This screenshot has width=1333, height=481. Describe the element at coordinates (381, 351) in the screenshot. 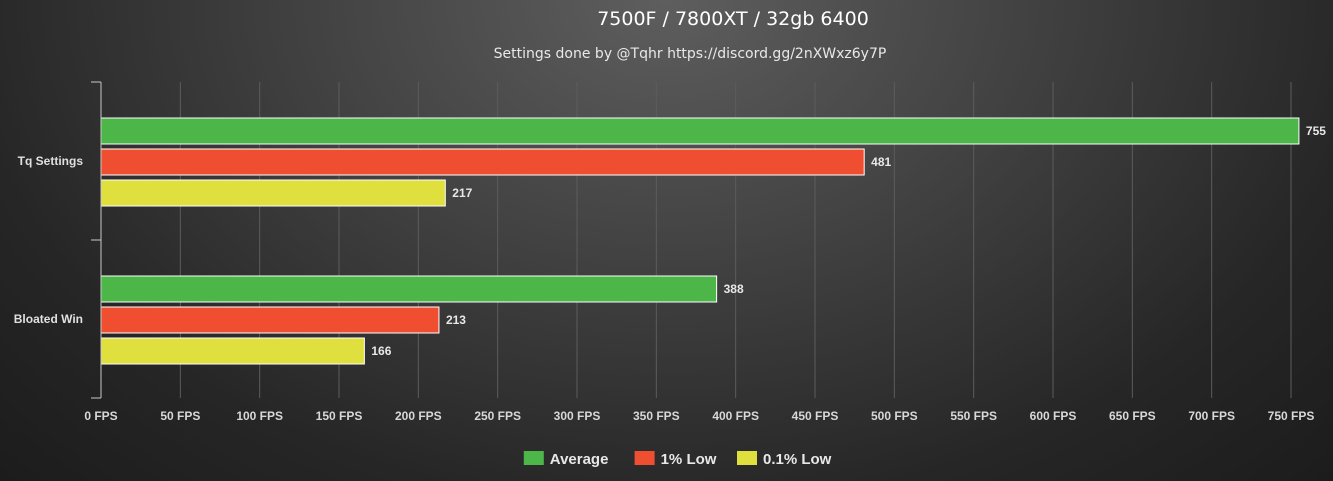

I see `data-label: 166` at that location.